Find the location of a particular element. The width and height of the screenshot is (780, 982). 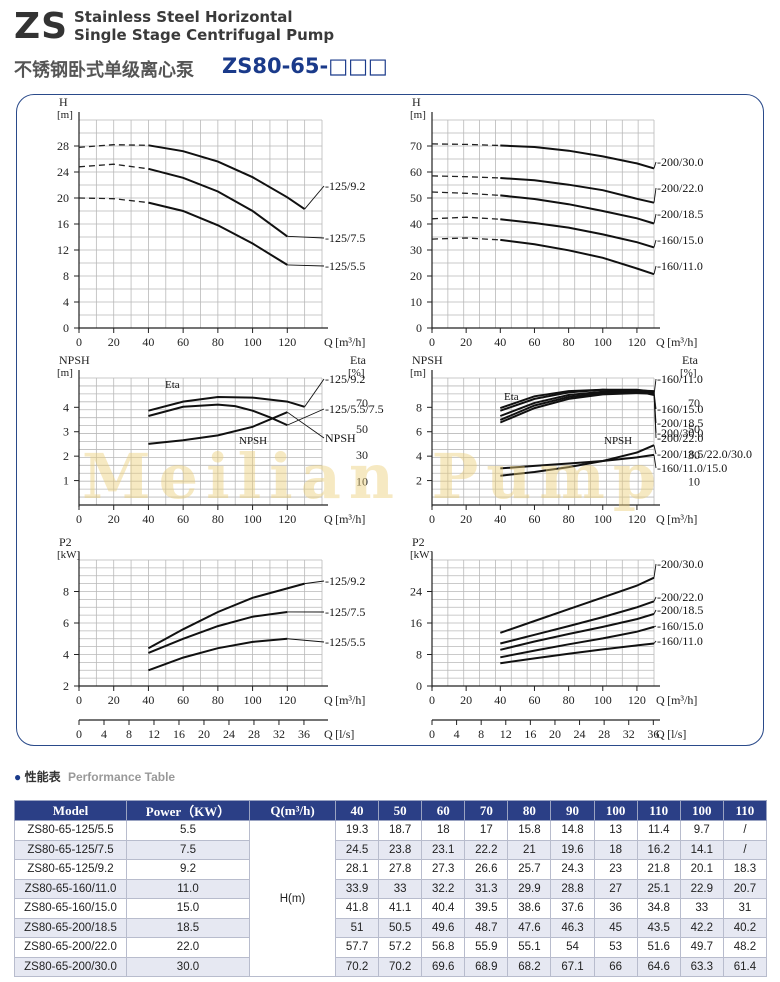

power-cell: 22.0 is located at coordinates (188, 947).